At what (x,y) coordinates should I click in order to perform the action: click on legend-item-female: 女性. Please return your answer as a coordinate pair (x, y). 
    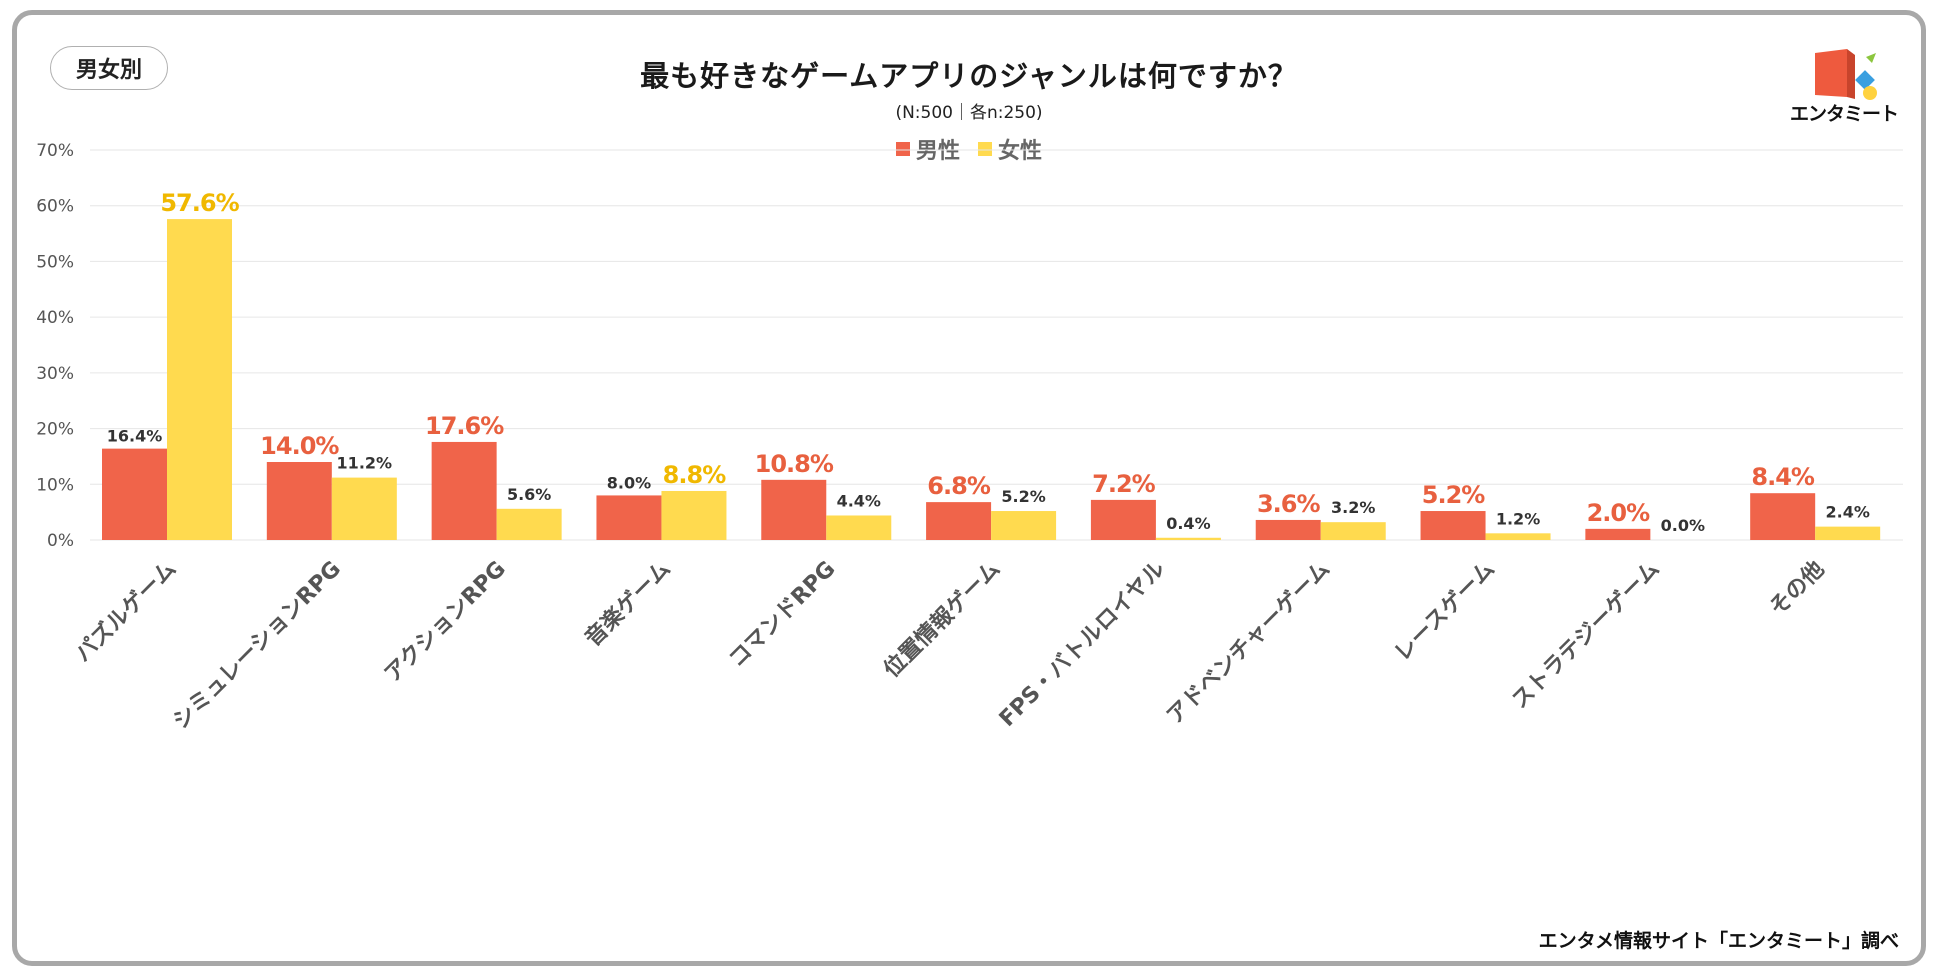
    Looking at the image, I should click on (1010, 149).